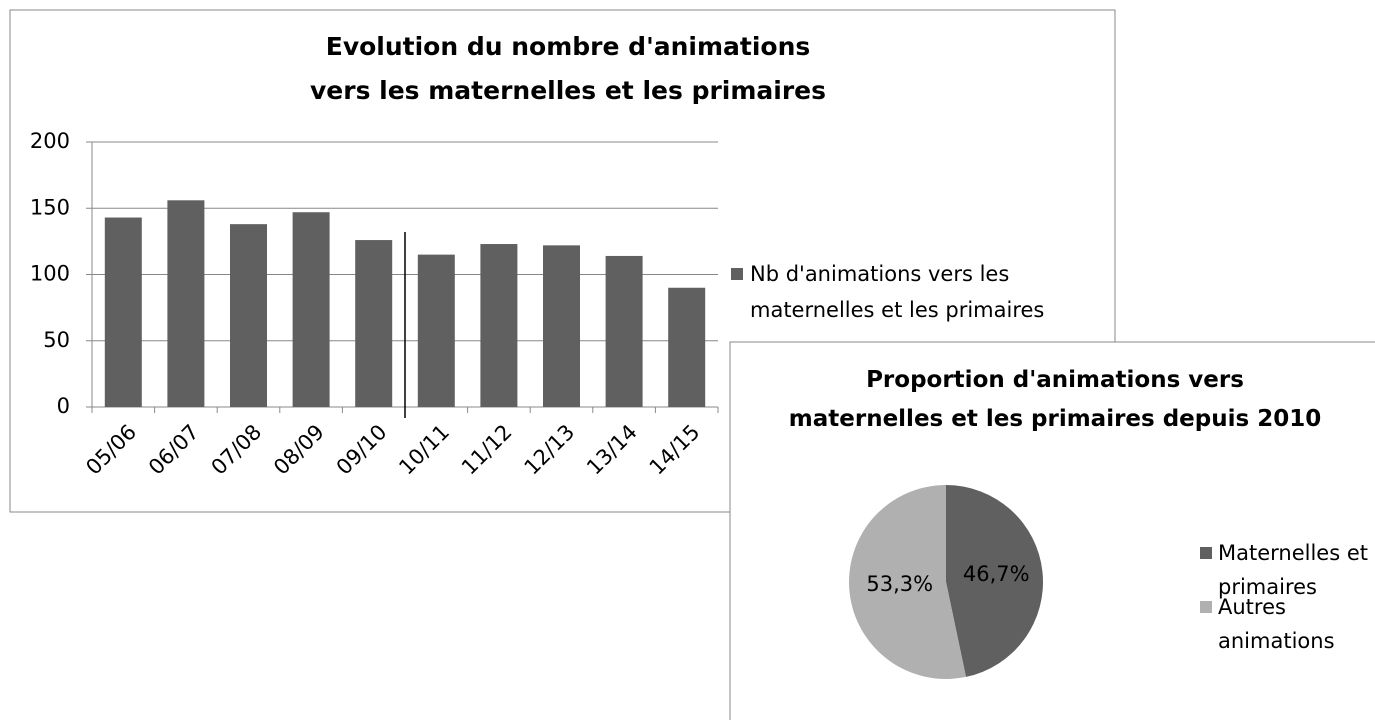  Describe the element at coordinates (56, 340) in the screenshot. I see `y-tick-label: 50` at that location.